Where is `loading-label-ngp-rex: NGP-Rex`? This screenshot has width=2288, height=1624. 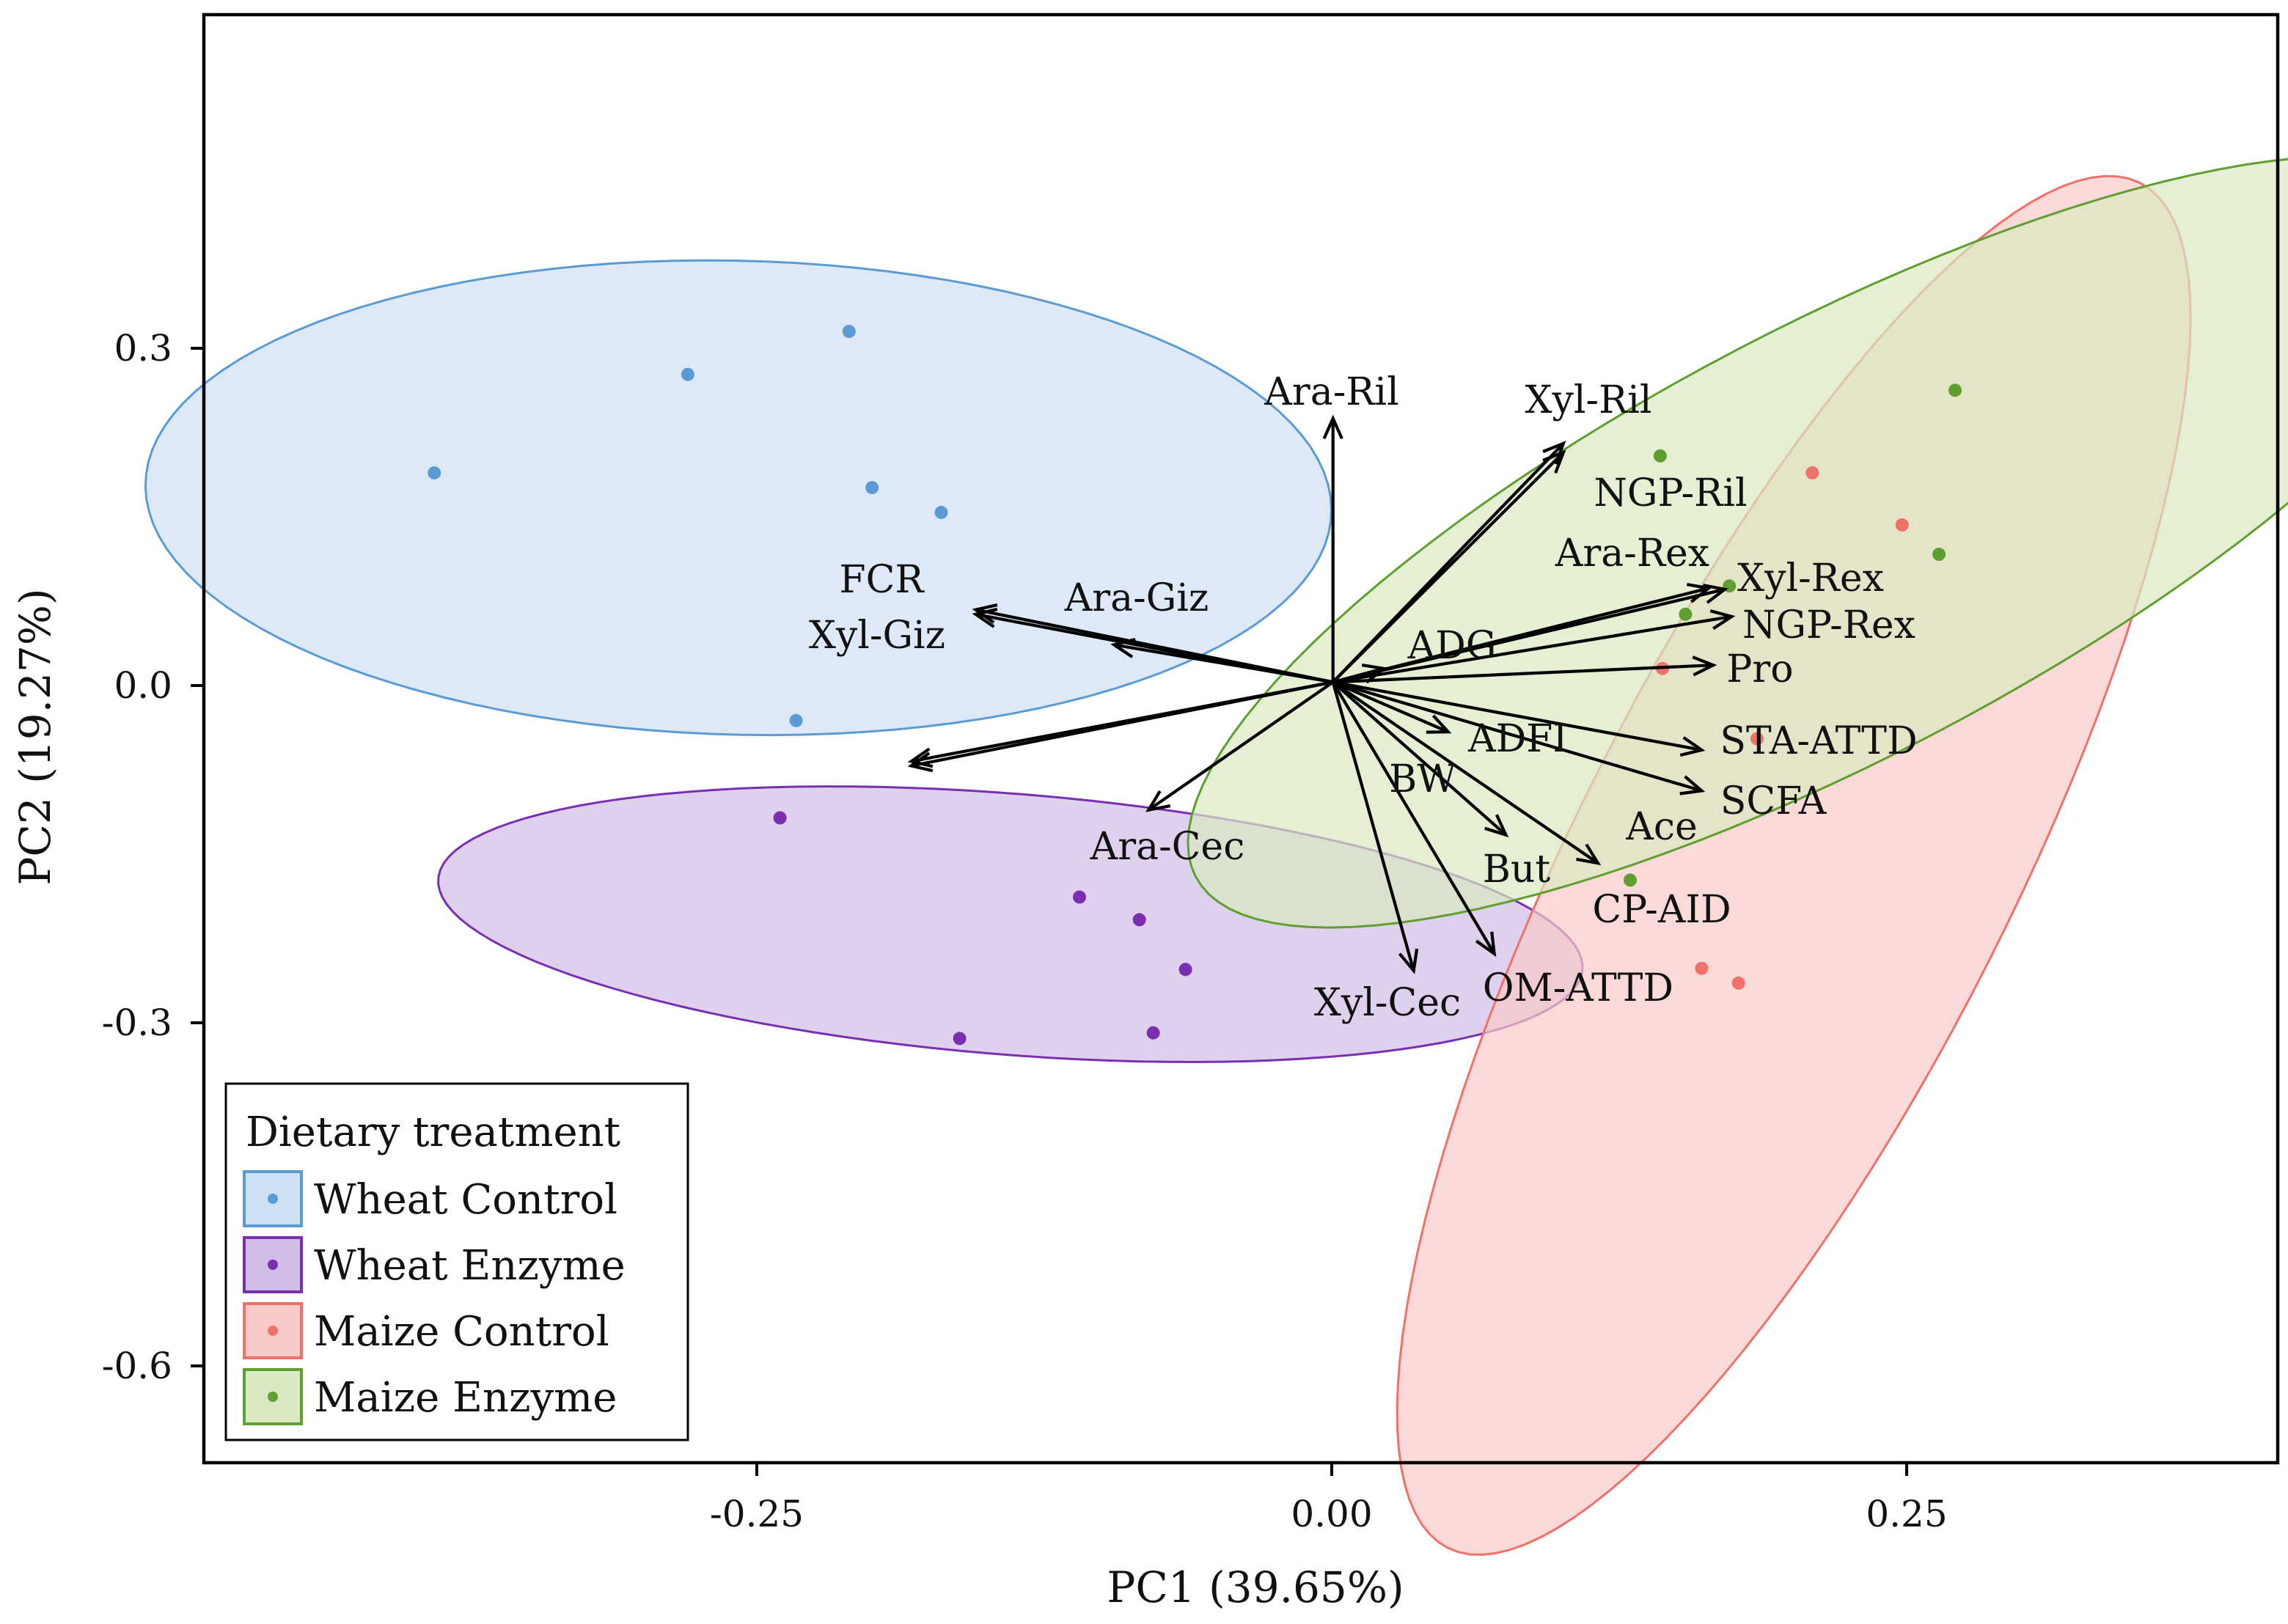
loading-label-ngp-rex: NGP-Rex is located at coordinates (1828, 625).